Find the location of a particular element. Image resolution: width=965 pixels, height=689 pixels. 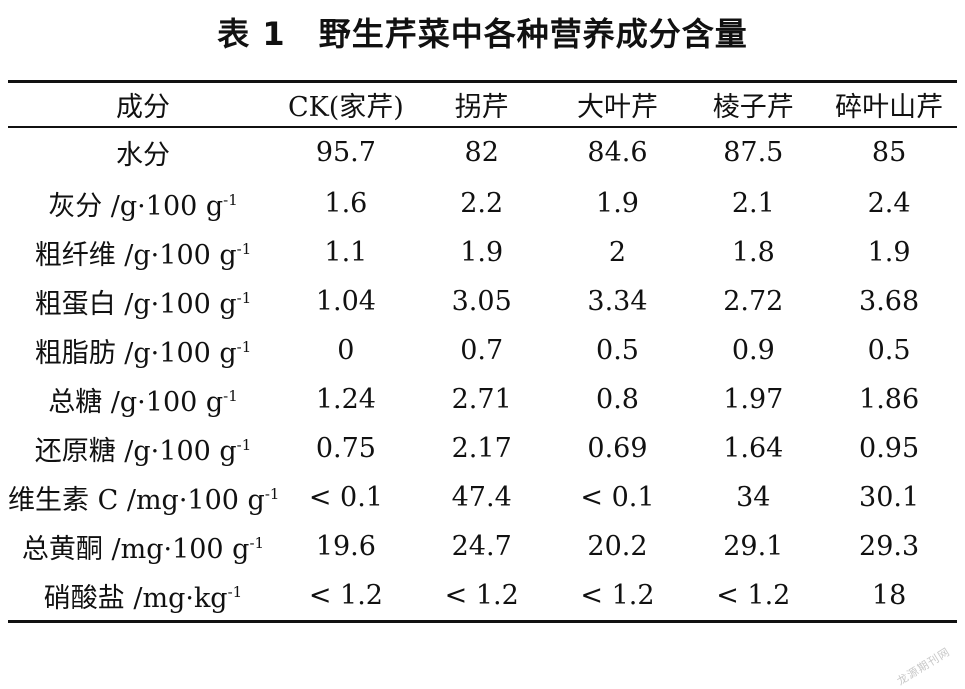

component-name: 总糖 is located at coordinates (75, 402).